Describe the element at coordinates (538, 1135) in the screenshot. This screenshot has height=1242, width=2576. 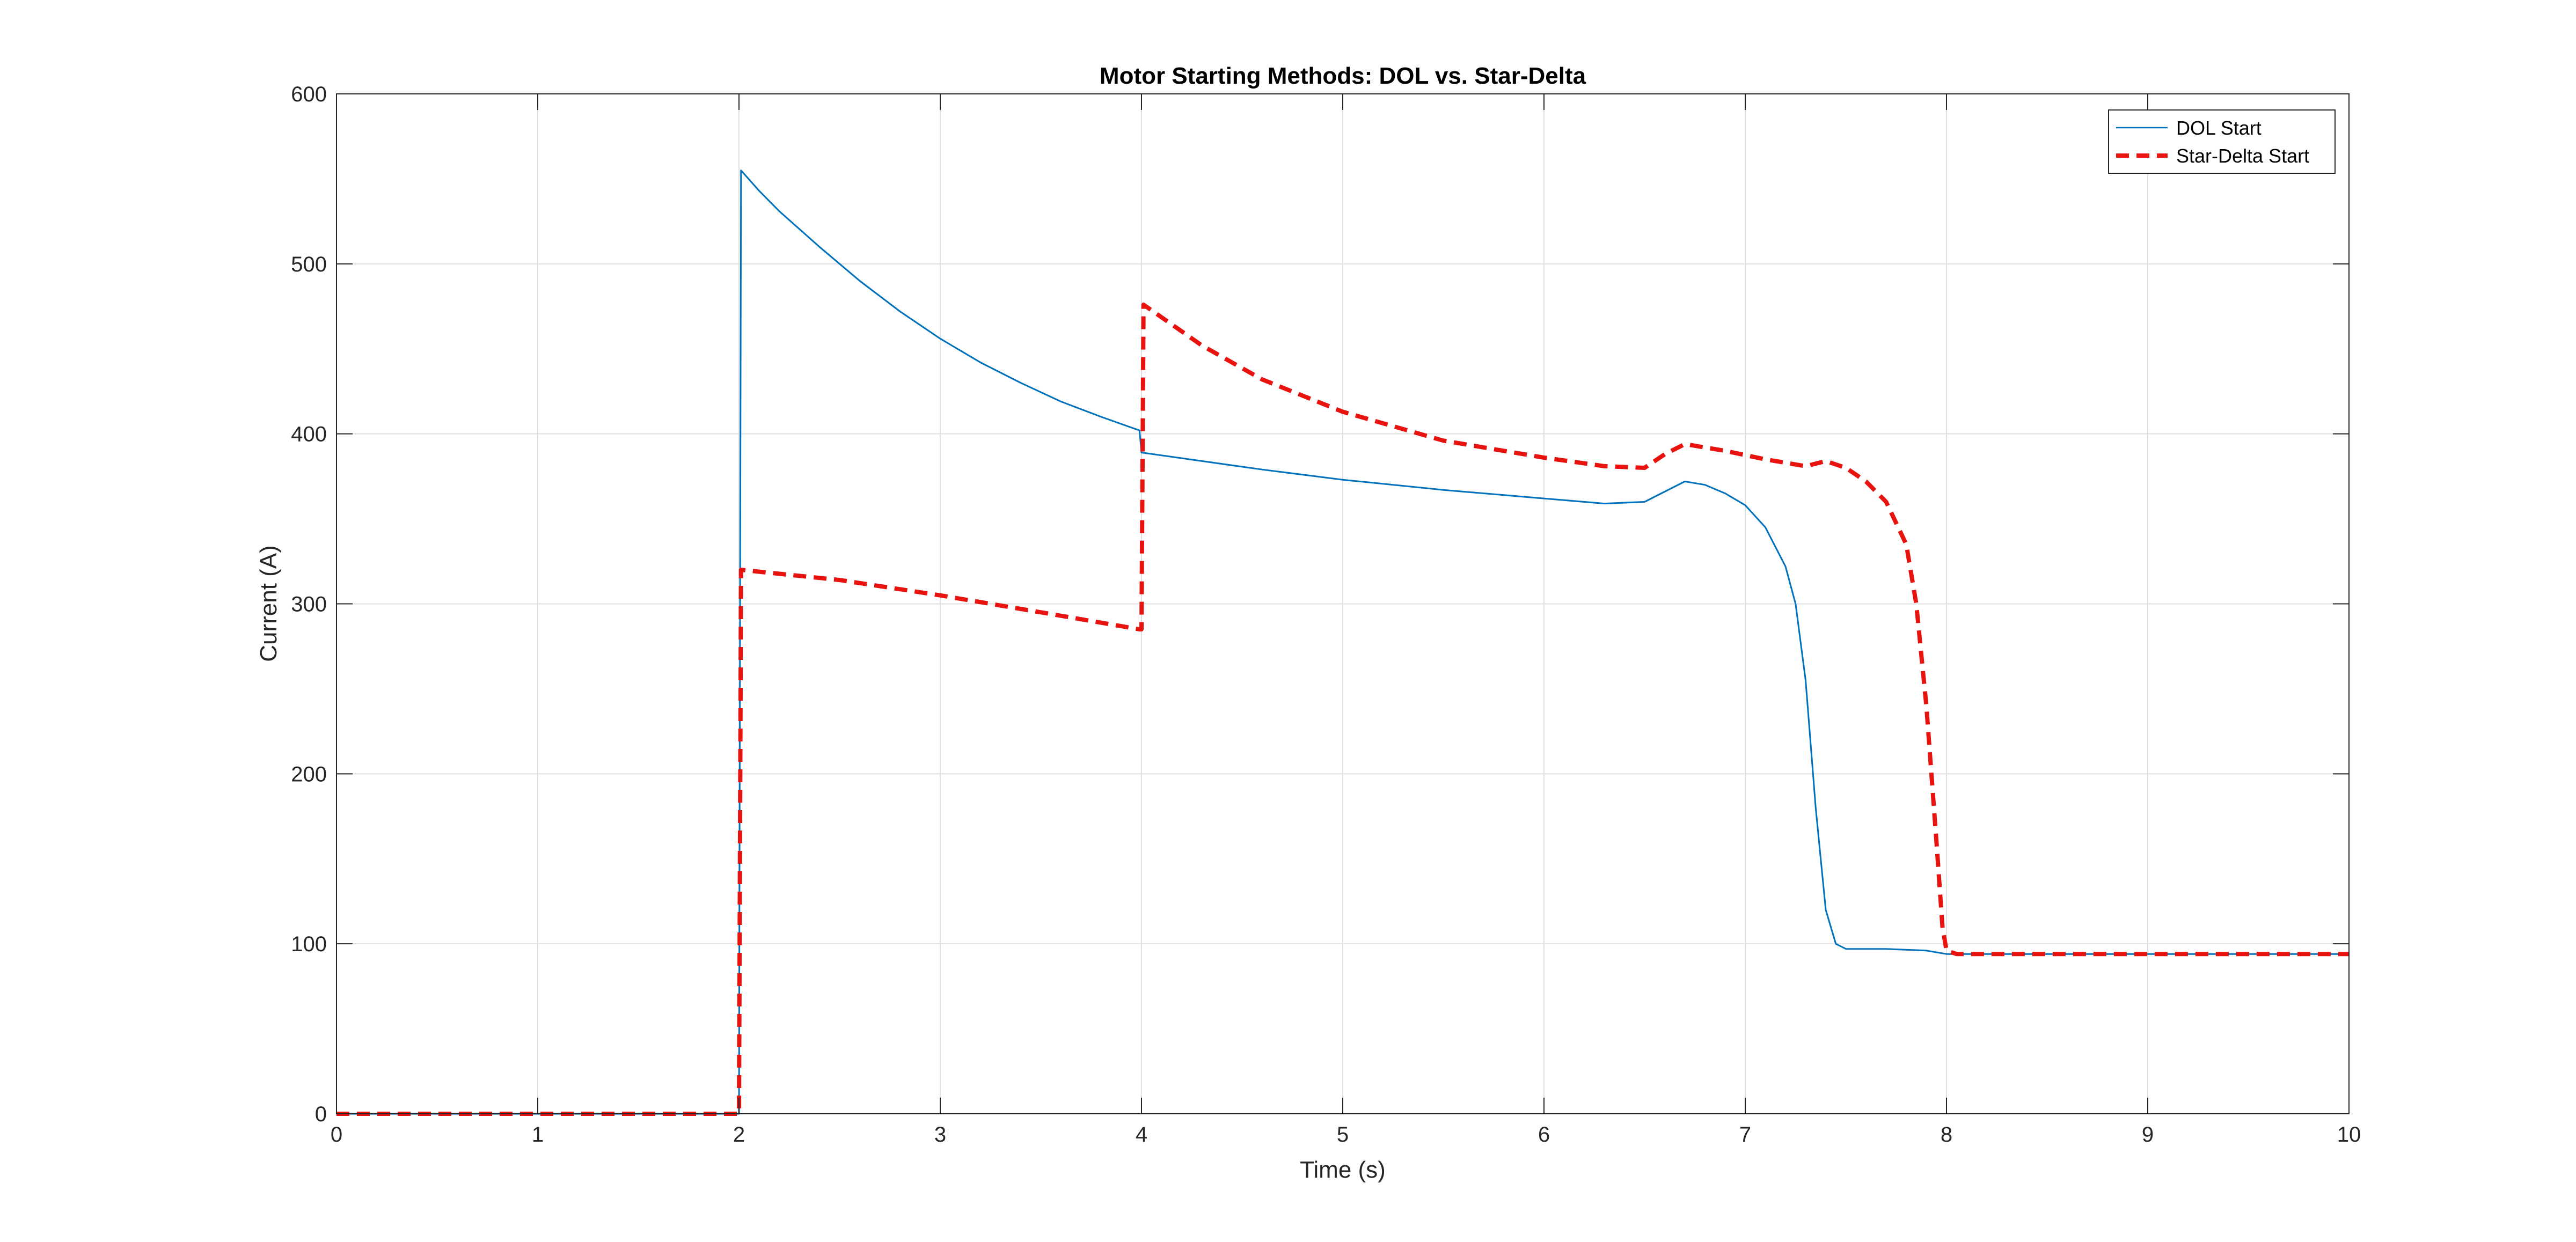
I see `x-tick-label: 1` at that location.